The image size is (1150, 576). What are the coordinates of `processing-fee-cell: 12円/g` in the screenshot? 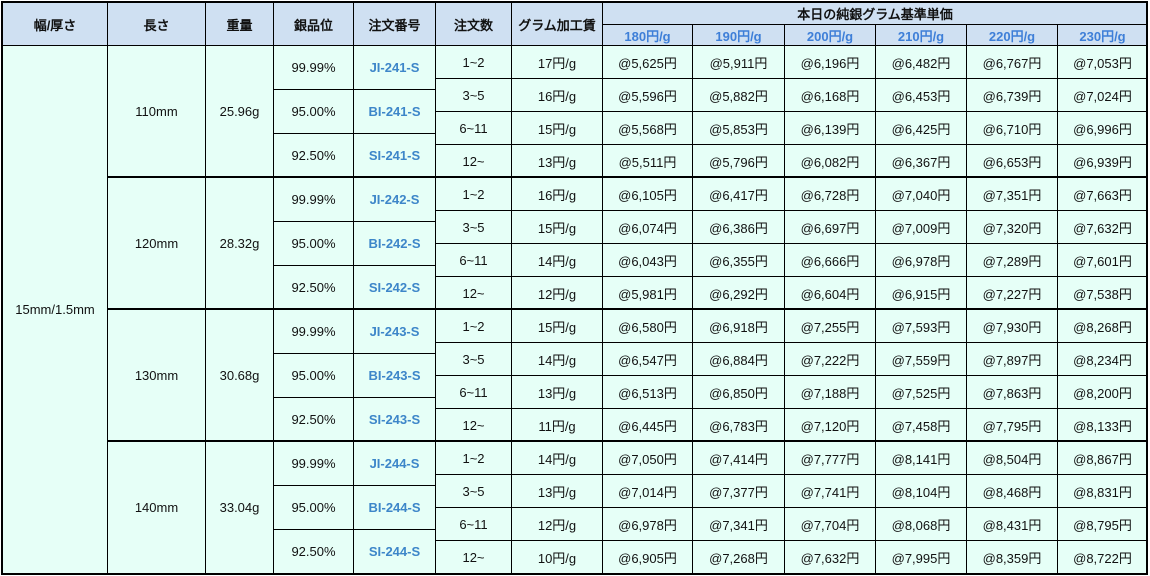 It's located at (557, 293).